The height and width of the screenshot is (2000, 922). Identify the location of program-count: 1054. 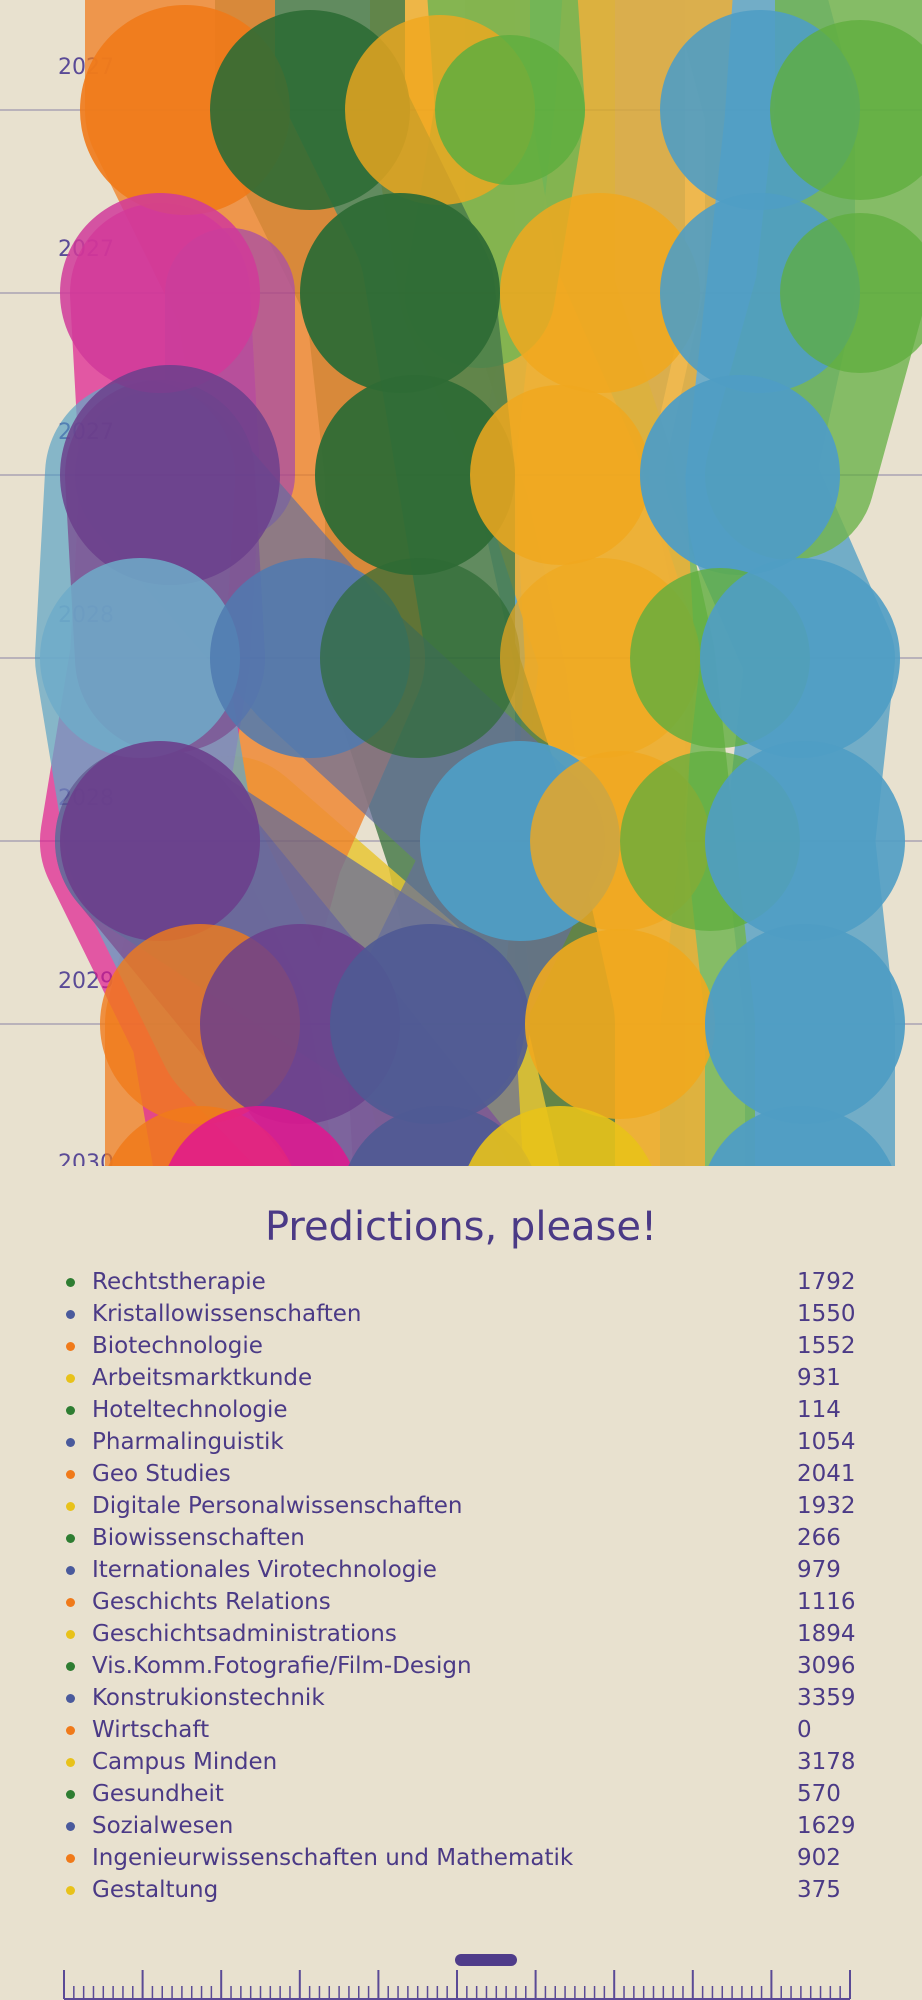
(826, 1442).